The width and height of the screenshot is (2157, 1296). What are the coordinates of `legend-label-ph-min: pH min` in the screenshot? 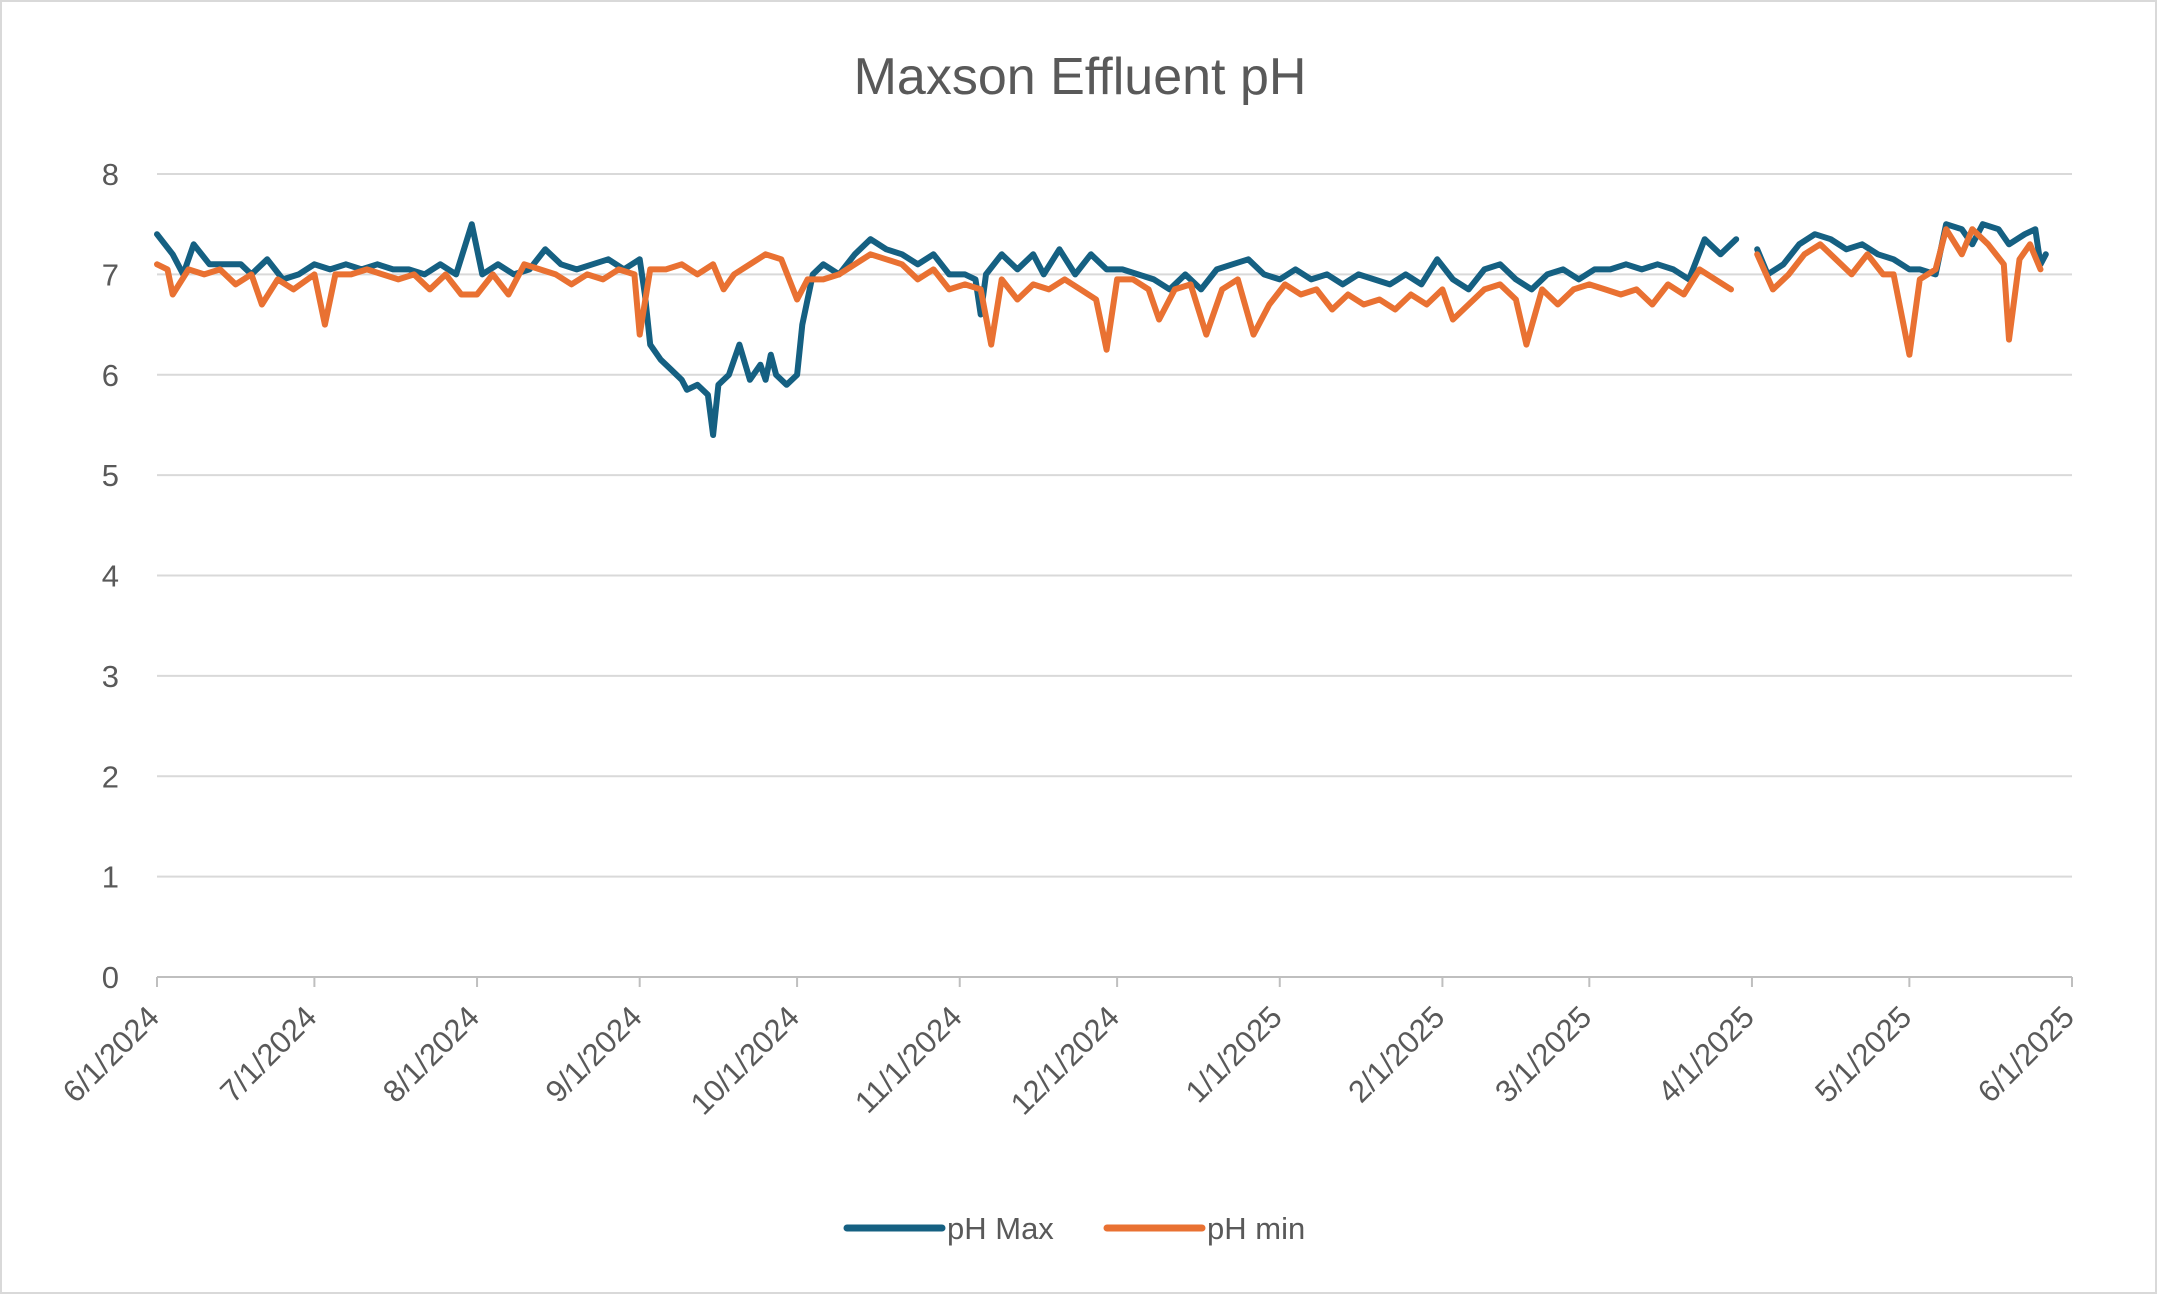 It's located at (1256, 1228).